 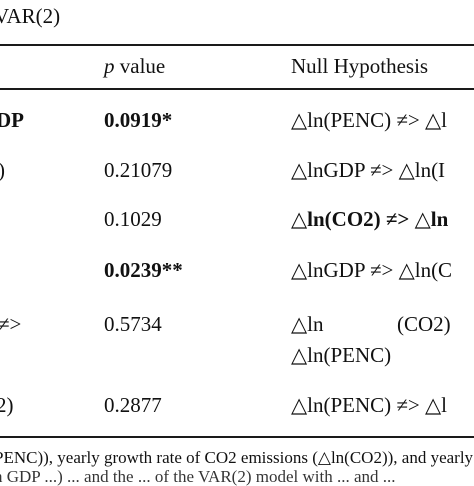 I want to click on header-p-italic: p, so click(x=109, y=66).